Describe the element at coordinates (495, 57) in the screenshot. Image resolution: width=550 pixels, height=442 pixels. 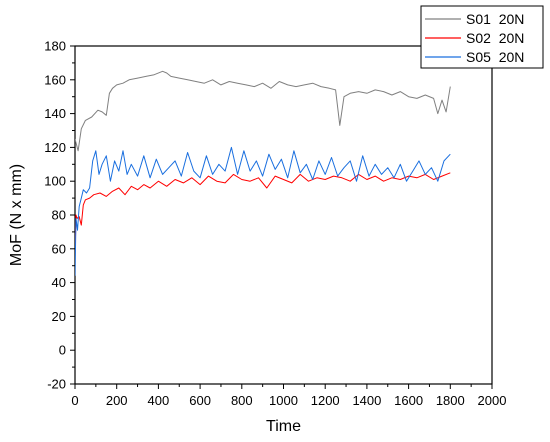
I see `legend-label-3: S05 20N` at that location.